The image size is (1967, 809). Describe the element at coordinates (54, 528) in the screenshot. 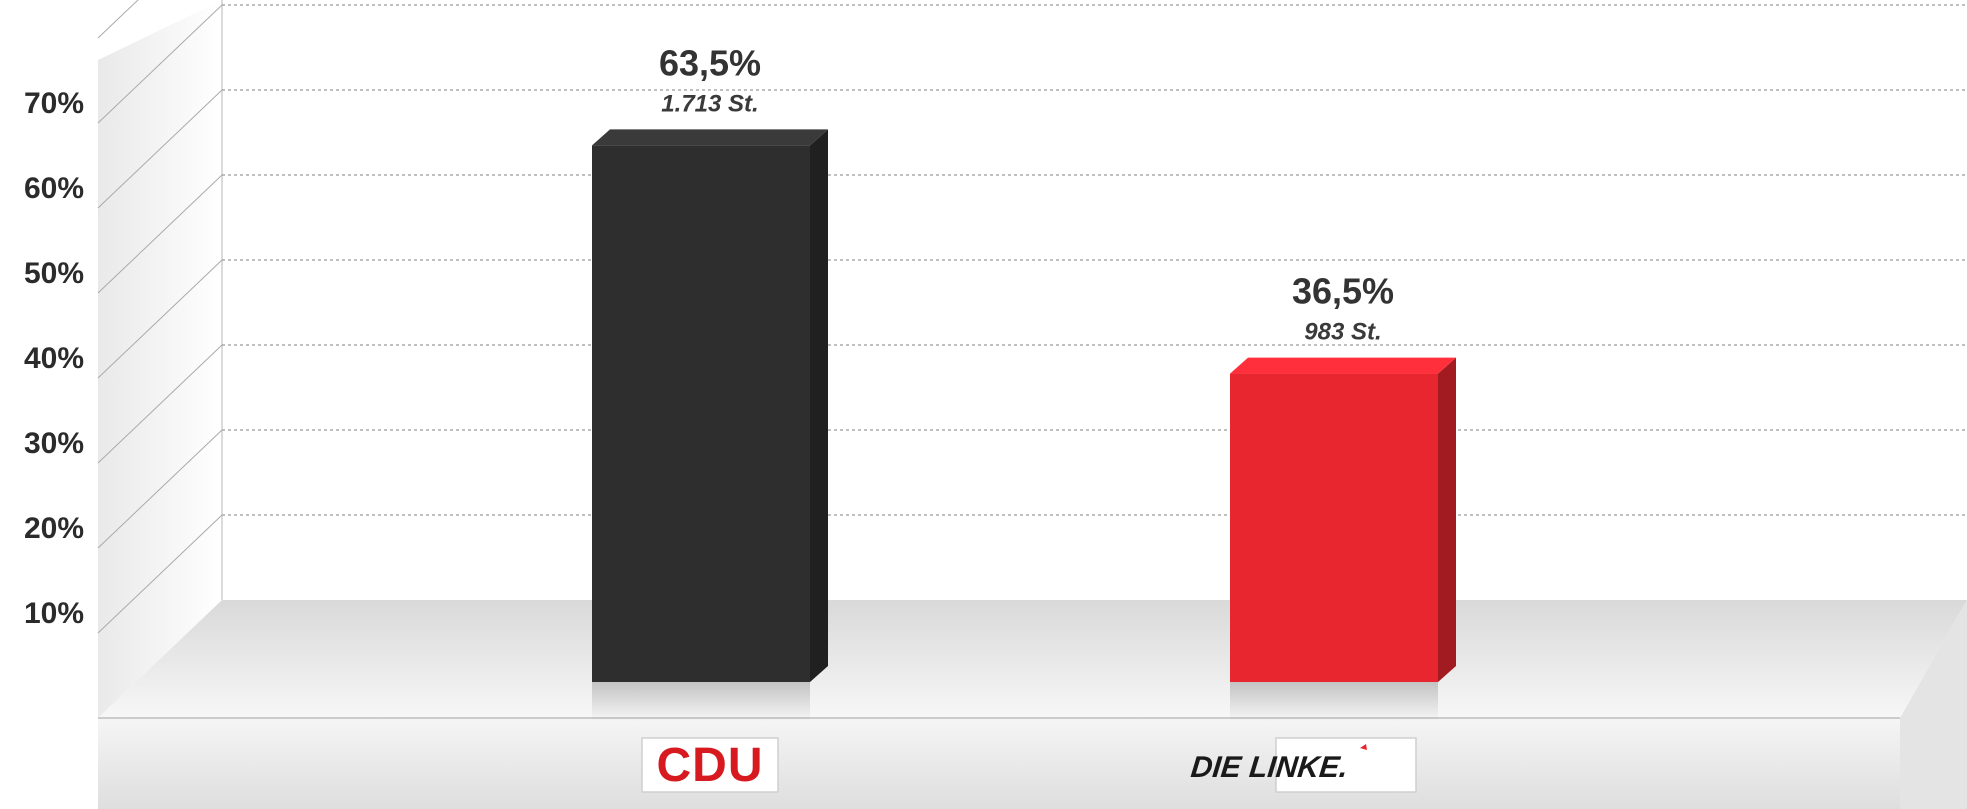

I see `y-tick-label: 20%` at that location.